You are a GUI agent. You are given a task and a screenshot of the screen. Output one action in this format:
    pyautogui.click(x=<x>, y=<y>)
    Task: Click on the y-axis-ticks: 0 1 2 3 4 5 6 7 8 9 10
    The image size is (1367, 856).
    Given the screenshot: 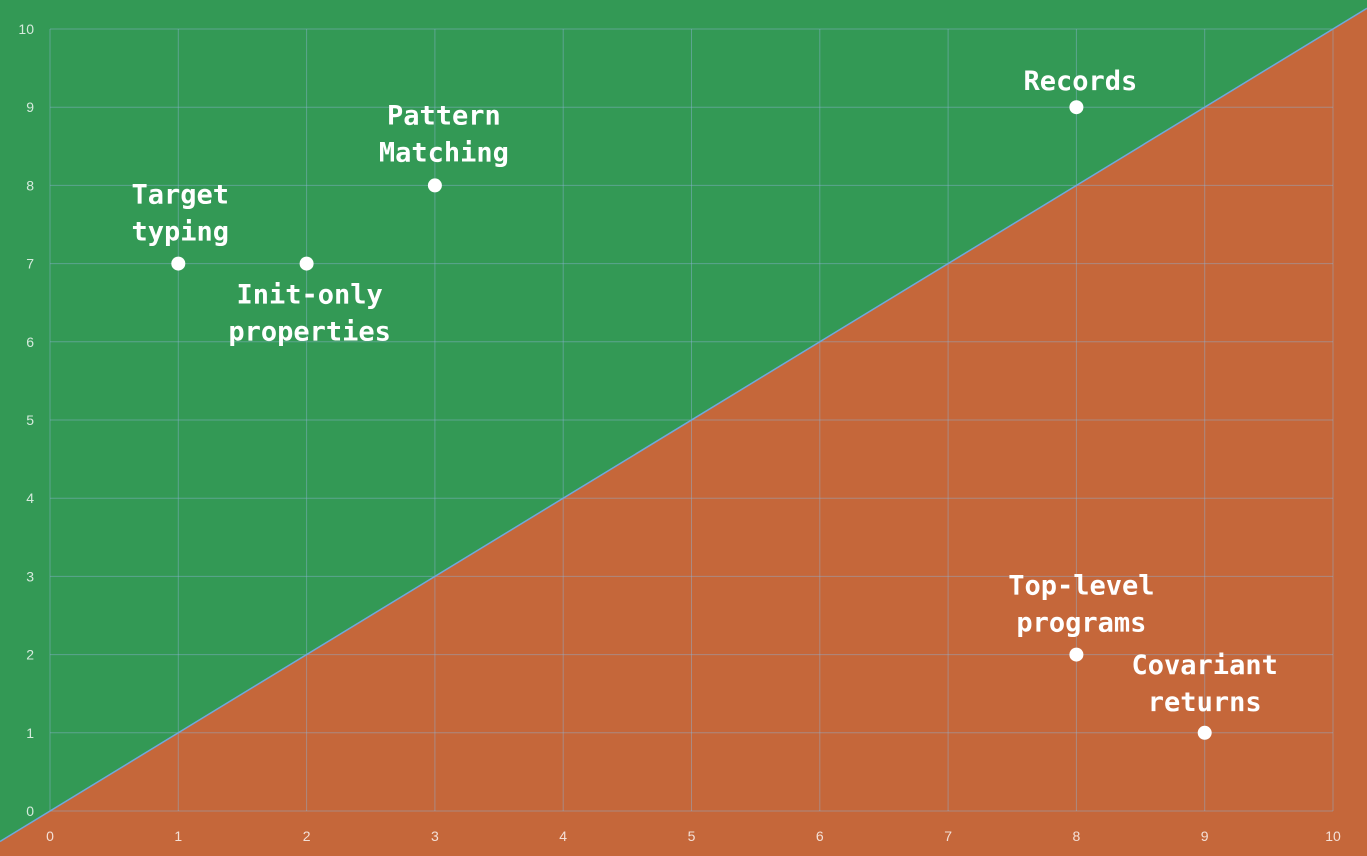 What is the action you would take?
    pyautogui.click(x=26, y=420)
    